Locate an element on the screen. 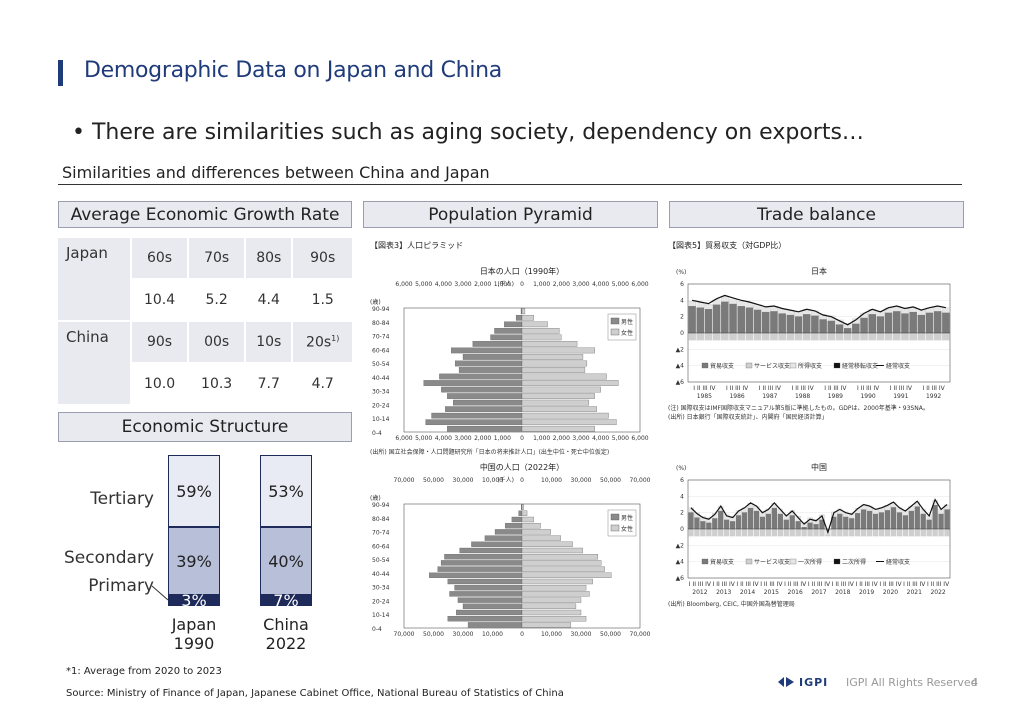 This screenshot has width=1024, height=718. pyramid-figure-label: 【図表3】人口ピラミッド is located at coordinates (416, 245).